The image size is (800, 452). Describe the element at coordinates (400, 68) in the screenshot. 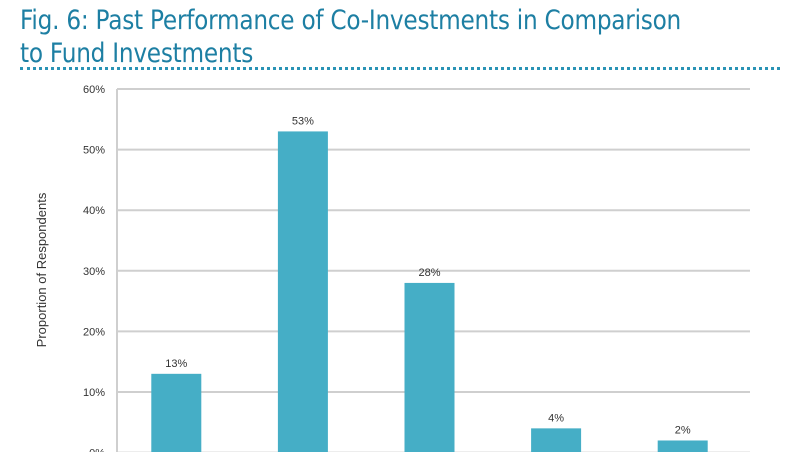

I see `title-divider` at that location.